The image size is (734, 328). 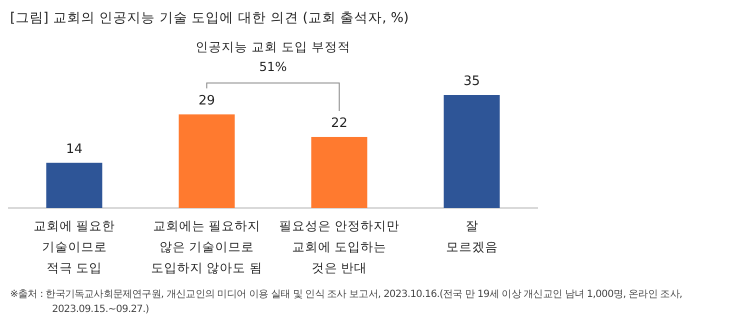 What do you see at coordinates (206, 246) in the screenshot?
I see `x-tick-label: 교회에는 필요하지 않은 기술이므로 도입하지 않아도 됨` at bounding box center [206, 246].